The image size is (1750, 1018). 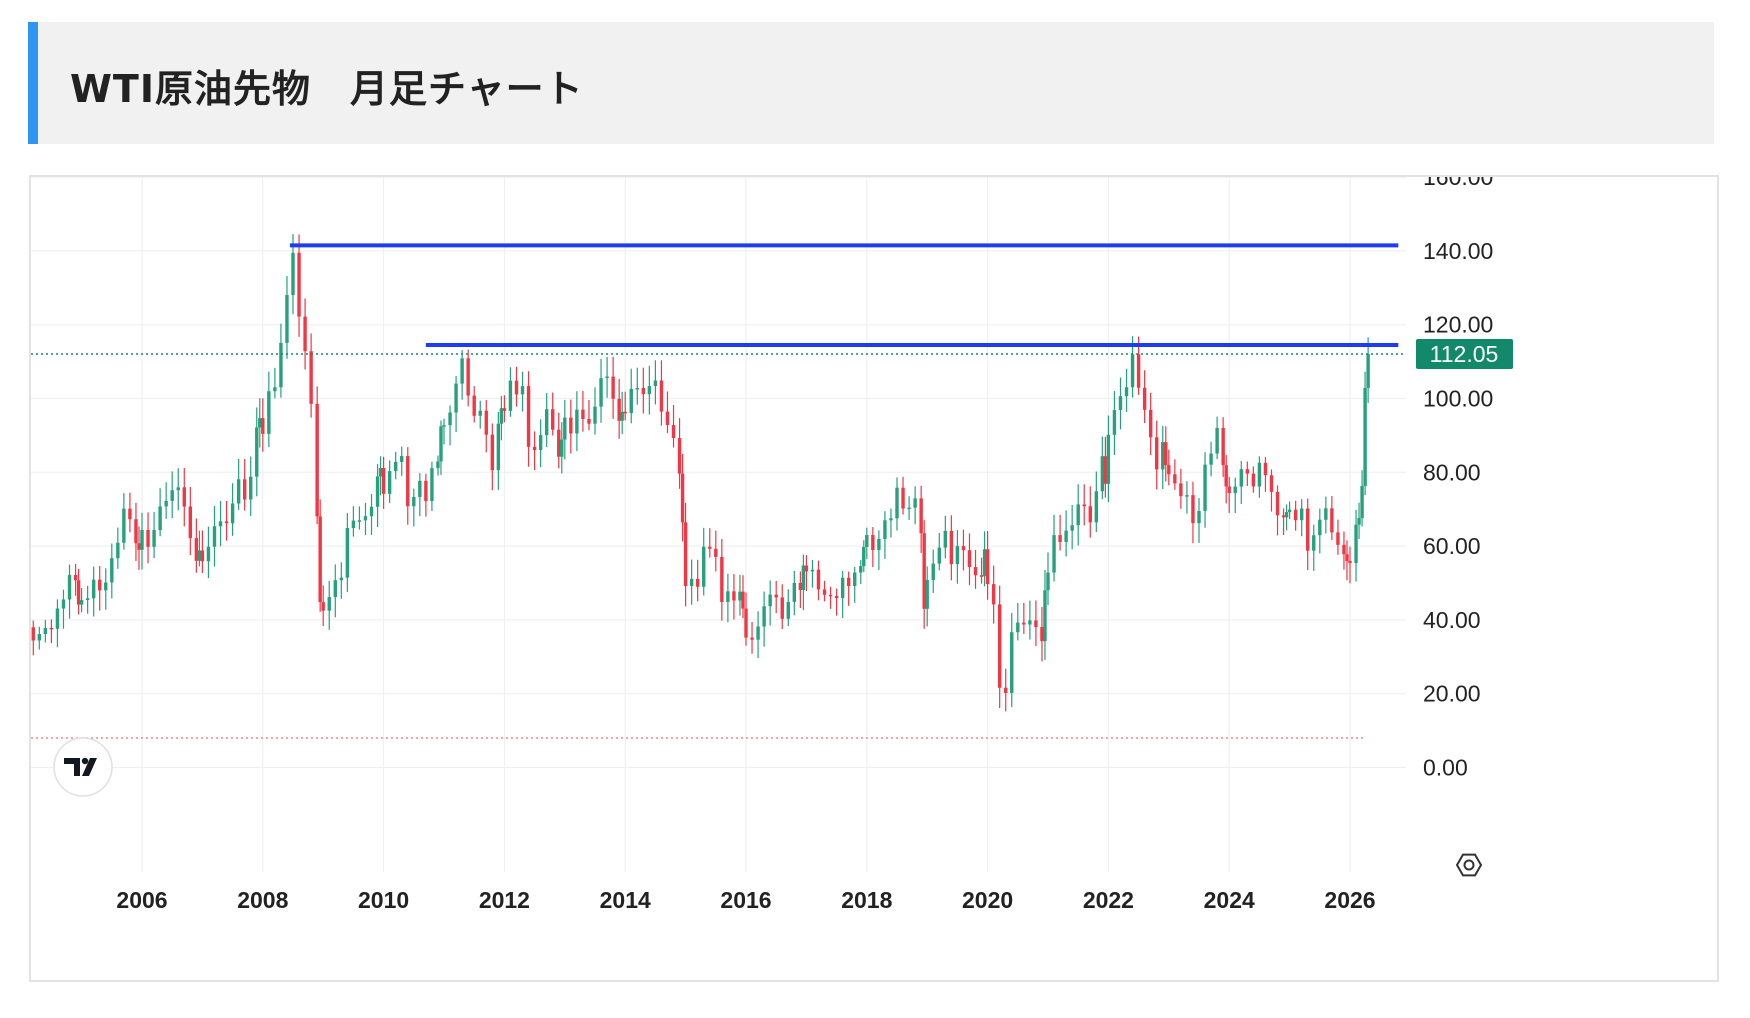 What do you see at coordinates (83, 767) in the screenshot?
I see `tradingview-logo-icon` at bounding box center [83, 767].